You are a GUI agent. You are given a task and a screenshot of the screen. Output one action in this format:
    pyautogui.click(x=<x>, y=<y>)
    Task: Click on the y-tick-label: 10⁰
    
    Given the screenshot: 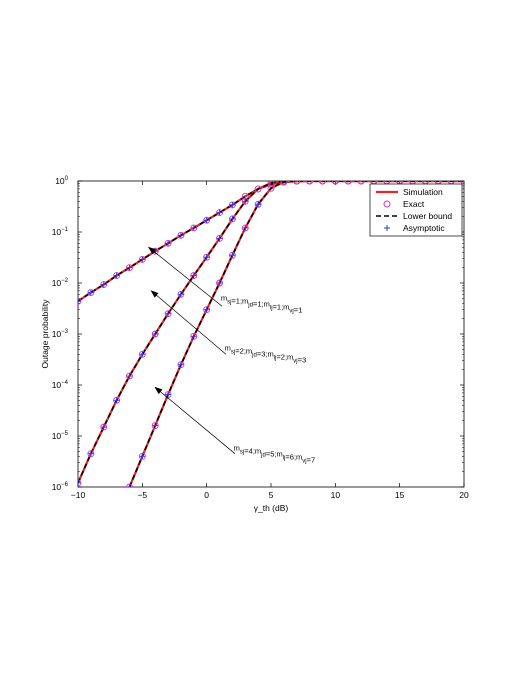 What is the action you would take?
    pyautogui.click(x=61, y=181)
    